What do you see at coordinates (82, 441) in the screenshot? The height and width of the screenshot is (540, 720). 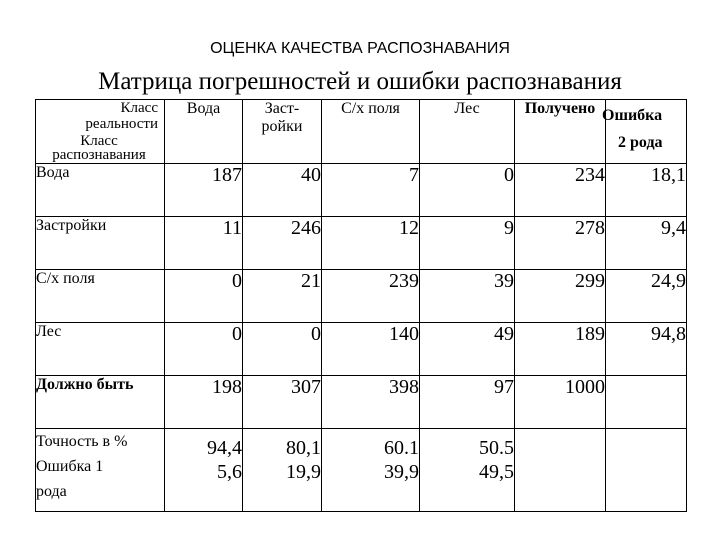 I see `accuracy-label: Точность в %` at bounding box center [82, 441].